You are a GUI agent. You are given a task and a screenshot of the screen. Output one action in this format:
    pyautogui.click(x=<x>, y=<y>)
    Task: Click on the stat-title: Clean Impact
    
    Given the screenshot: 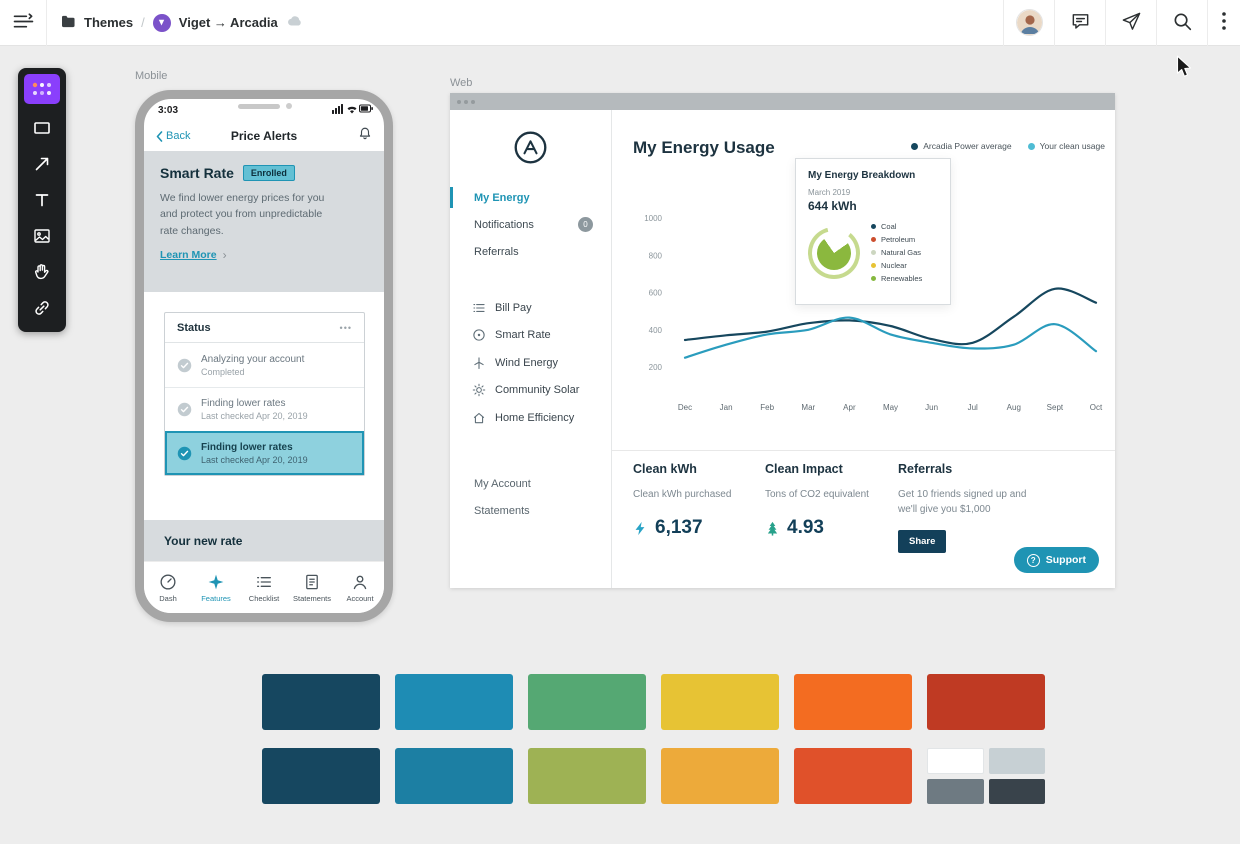 What is the action you would take?
    pyautogui.click(x=804, y=469)
    